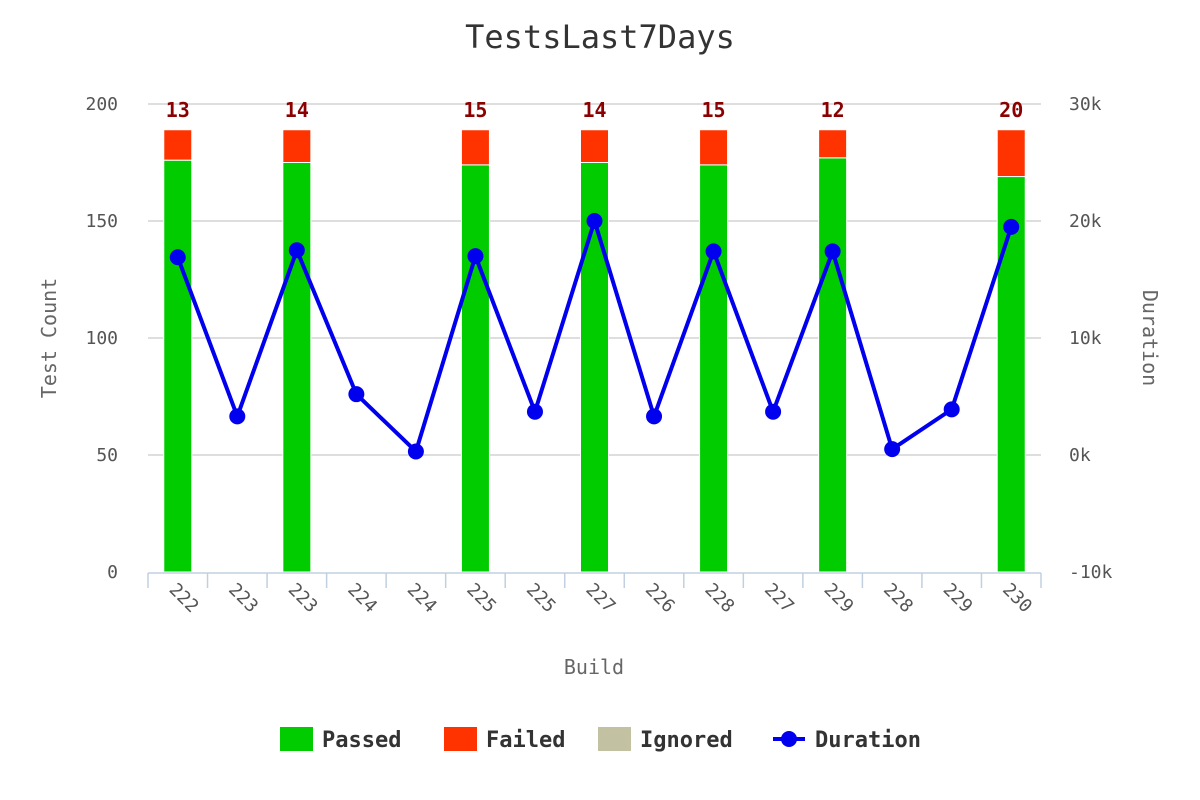 Image resolution: width=1200 pixels, height=800 pixels. What do you see at coordinates (49, 338) in the screenshot?
I see `y-axis-title: Test Count` at bounding box center [49, 338].